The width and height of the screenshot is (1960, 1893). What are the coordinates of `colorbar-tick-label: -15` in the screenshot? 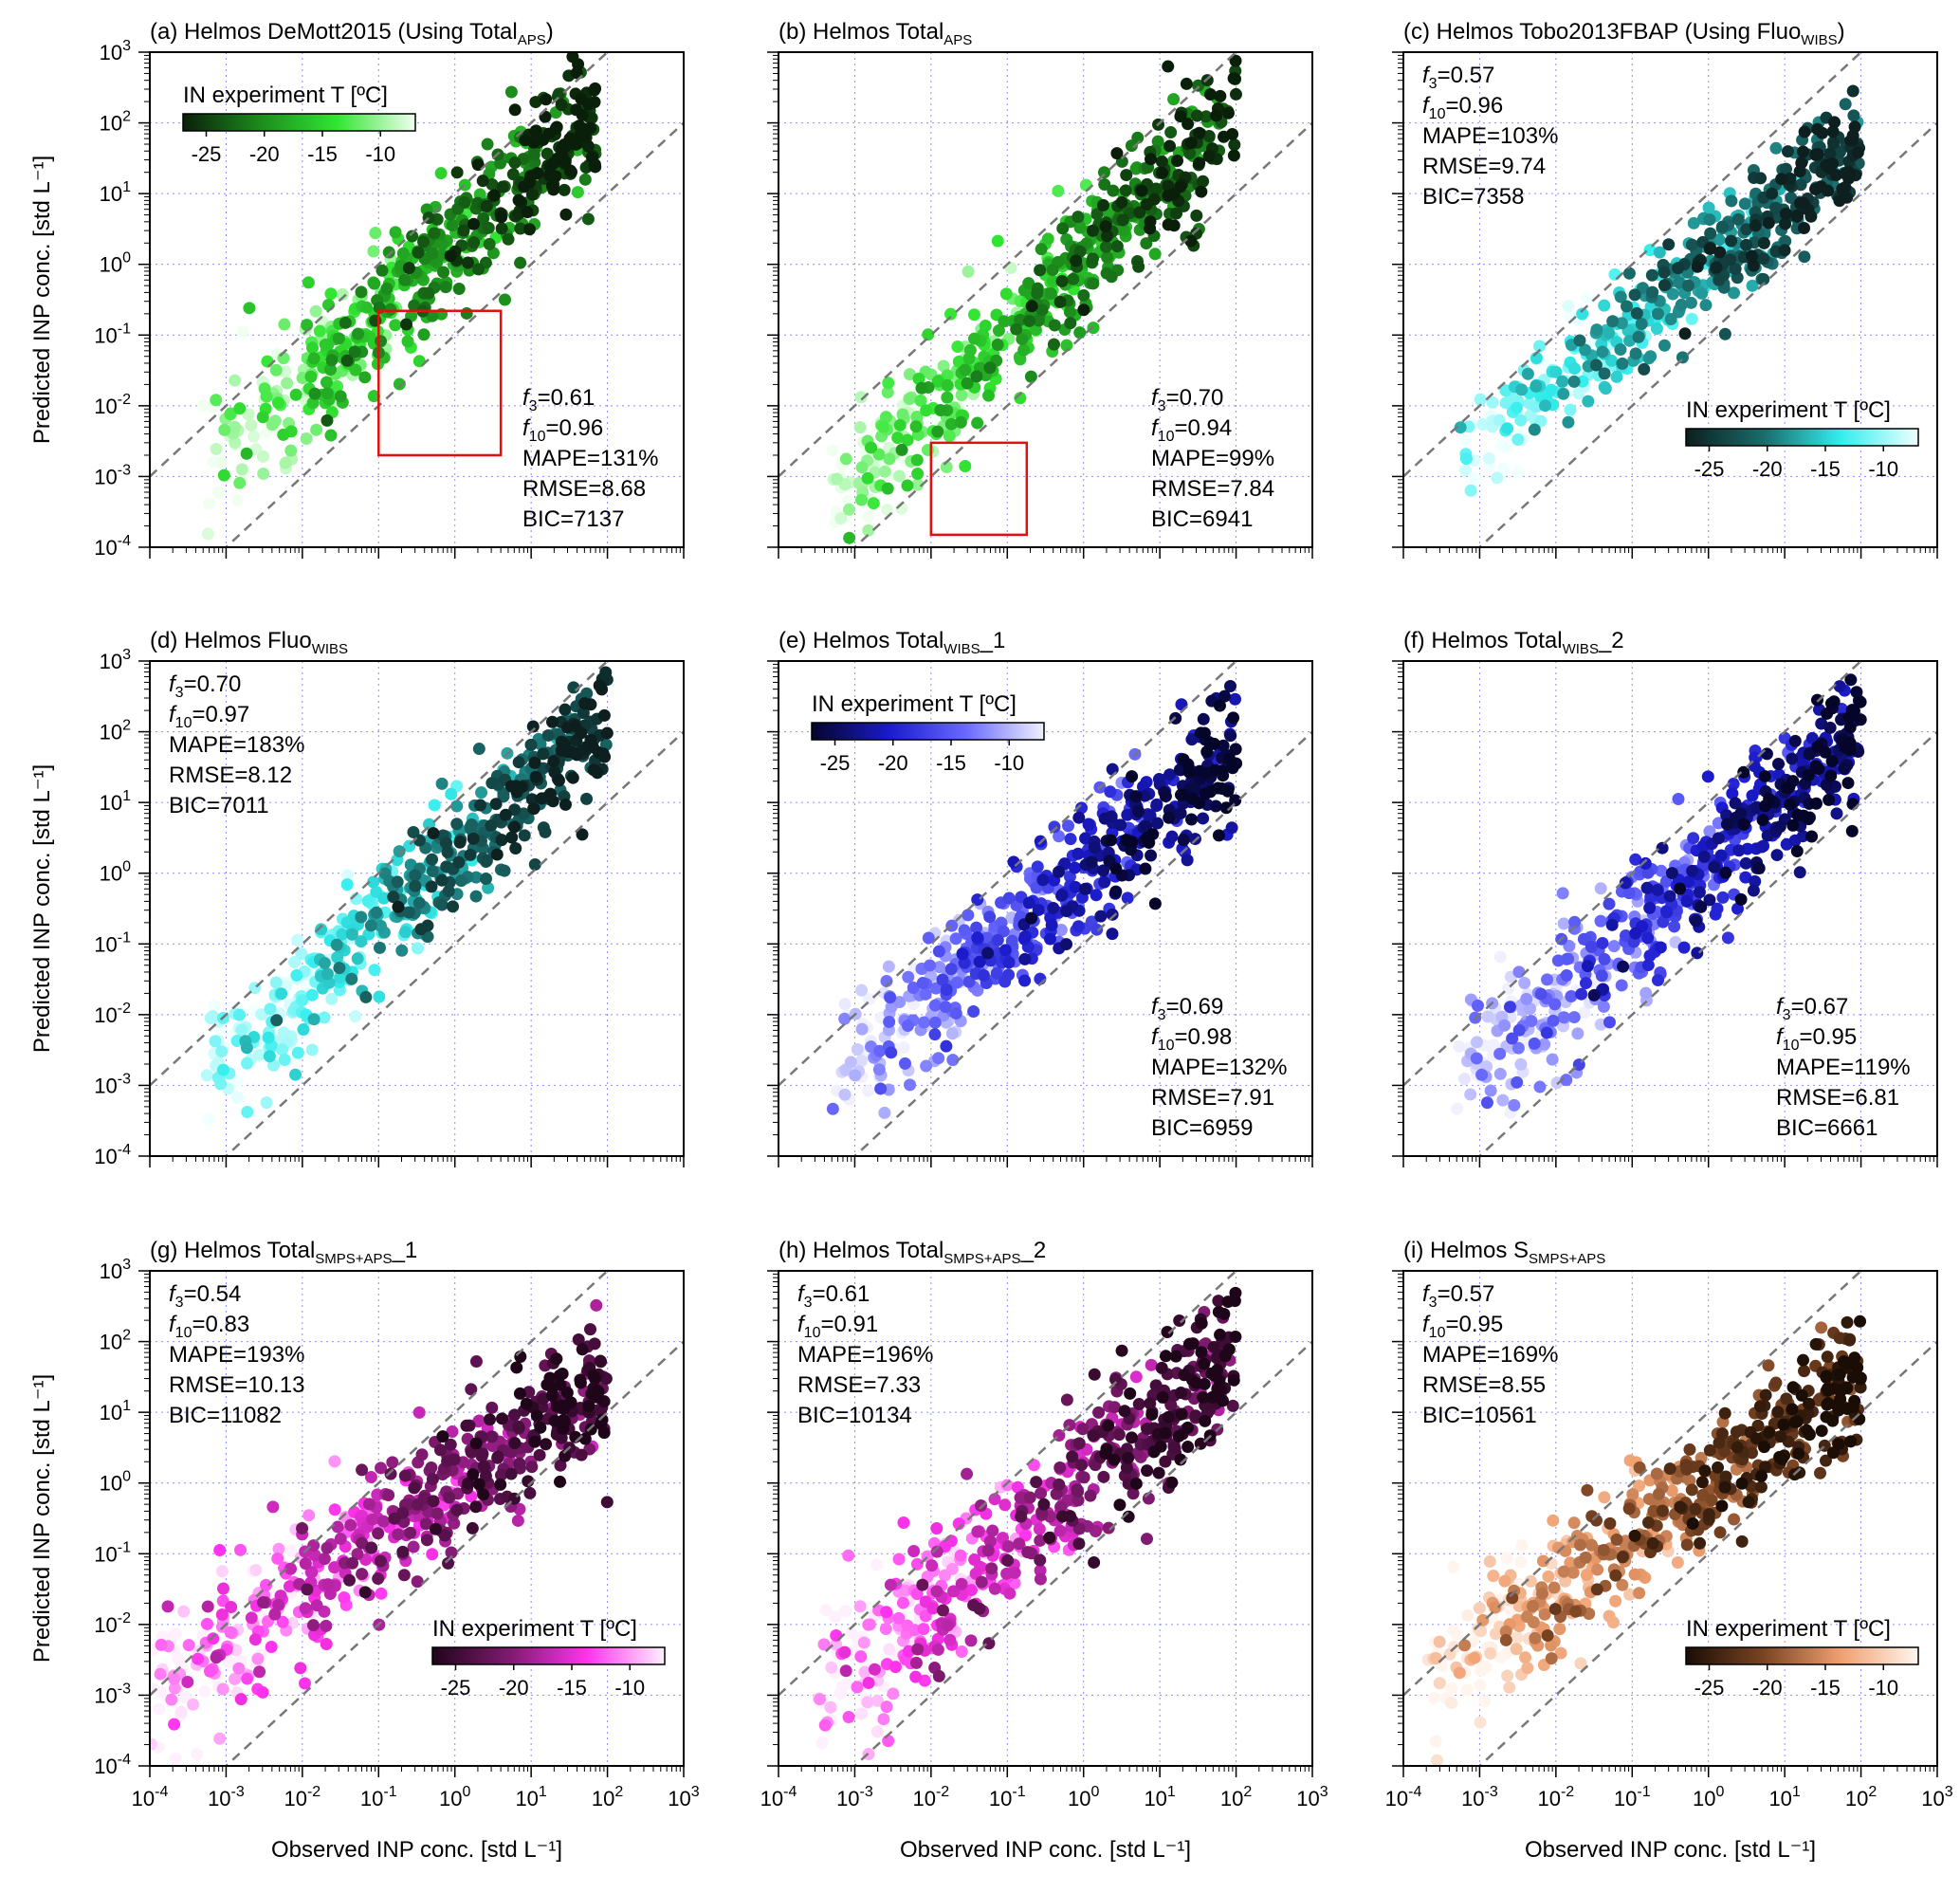 It's located at (322, 154).